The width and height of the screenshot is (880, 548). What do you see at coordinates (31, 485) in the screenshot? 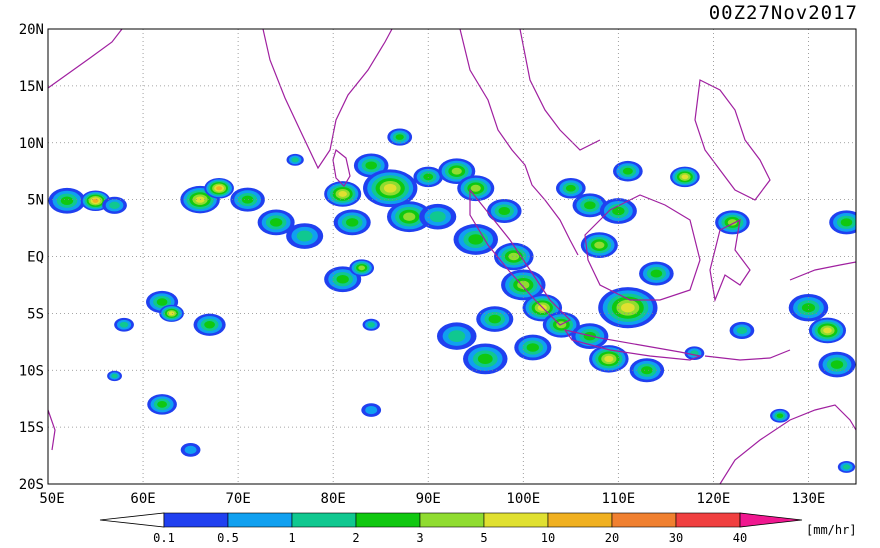
I see `latitude-label: 20S` at bounding box center [31, 485].